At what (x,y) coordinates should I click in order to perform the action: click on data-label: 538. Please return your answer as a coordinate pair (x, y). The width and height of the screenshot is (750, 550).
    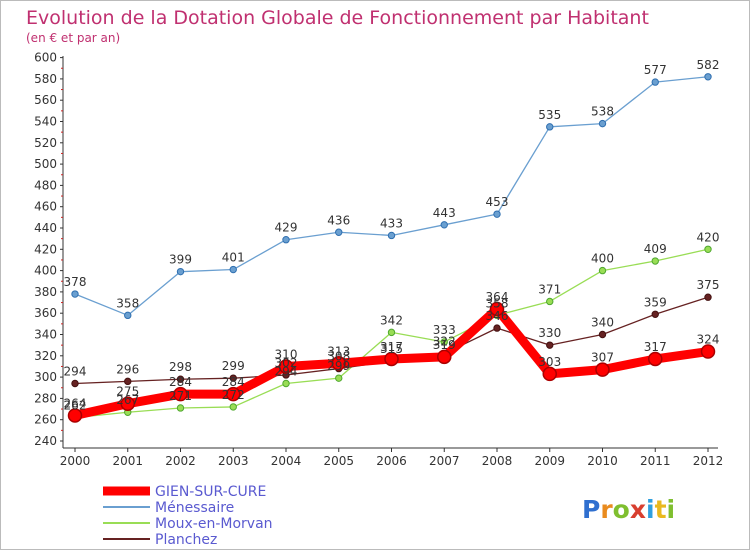
    Looking at the image, I should click on (602, 112).